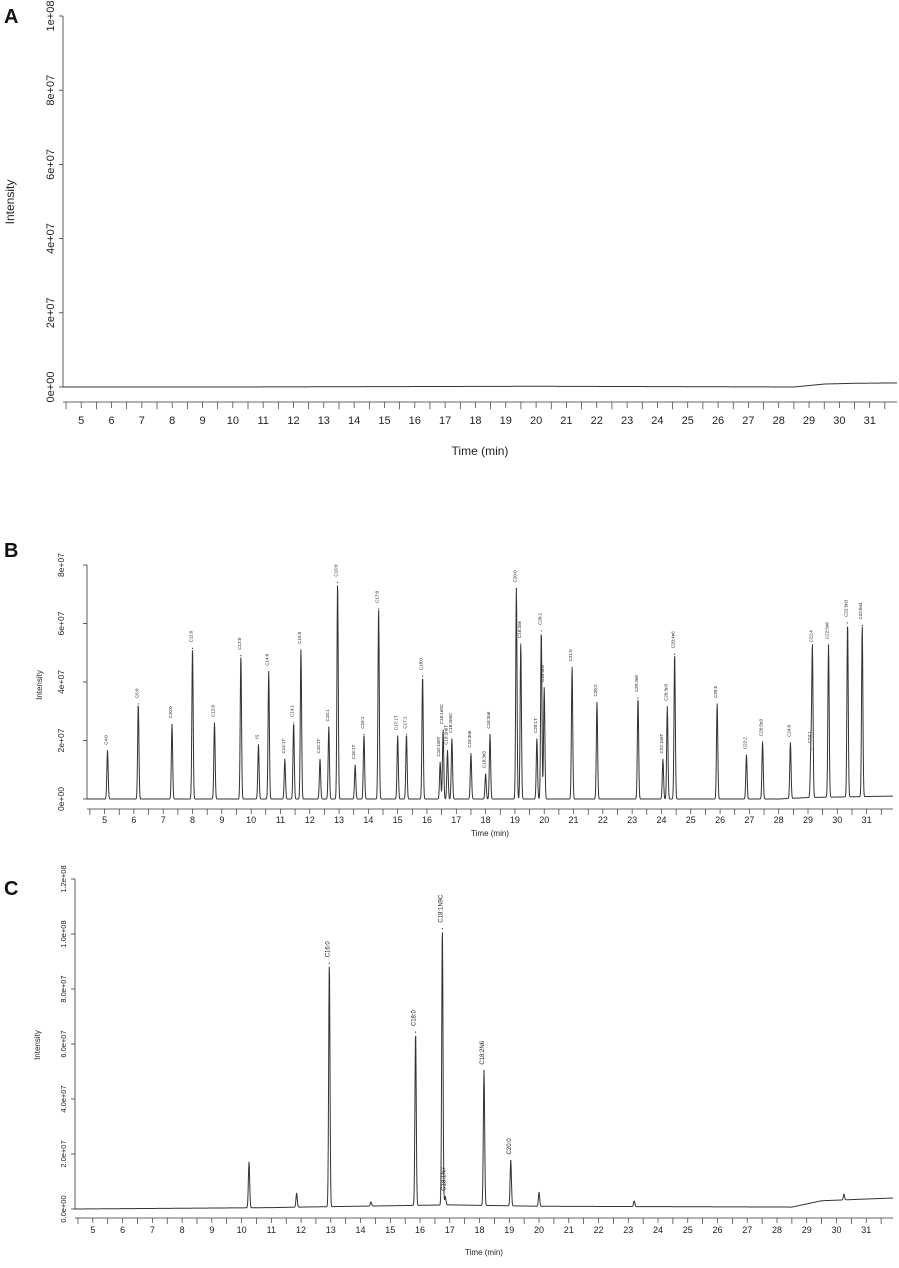  I want to click on y-axis-label: Intensity, so click(10, 202).